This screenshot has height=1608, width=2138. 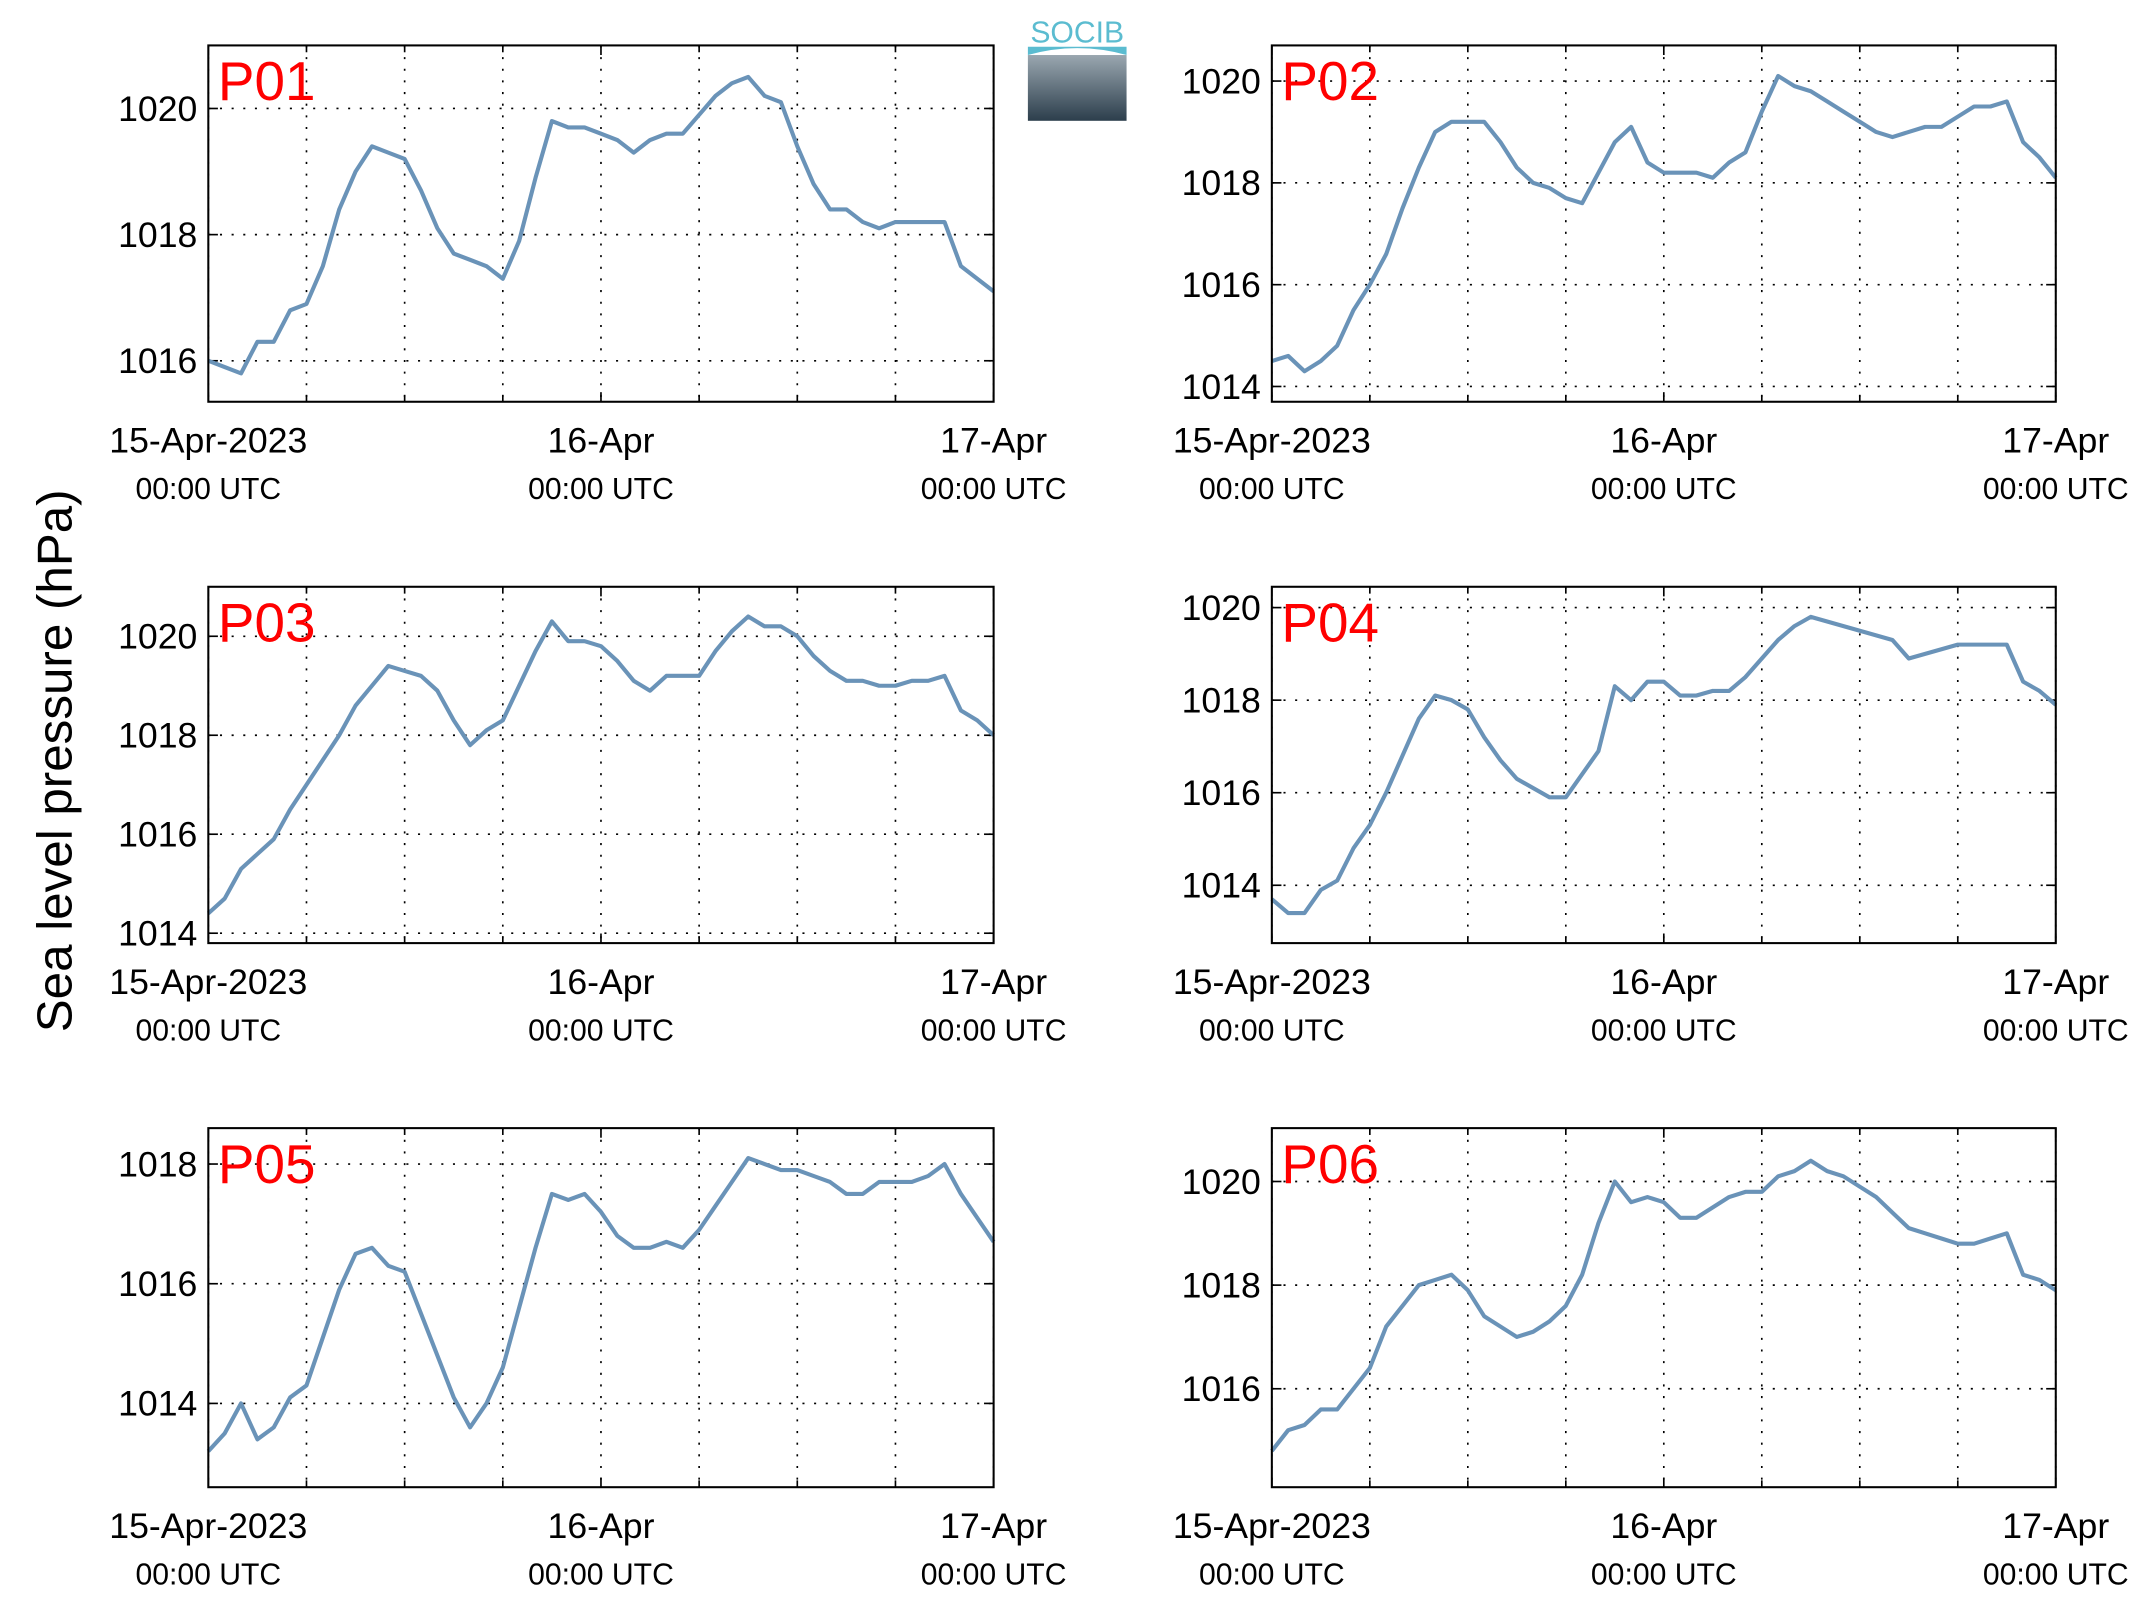 What do you see at coordinates (1330, 623) in the screenshot?
I see `panel-title: P04` at bounding box center [1330, 623].